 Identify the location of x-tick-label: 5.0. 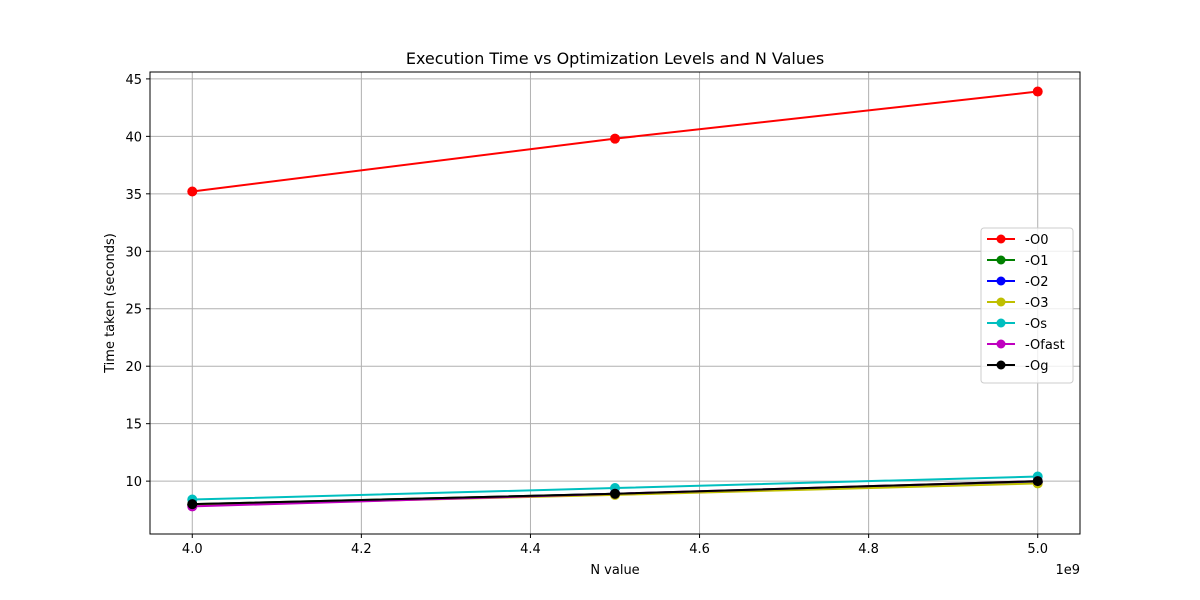
(1037, 549).